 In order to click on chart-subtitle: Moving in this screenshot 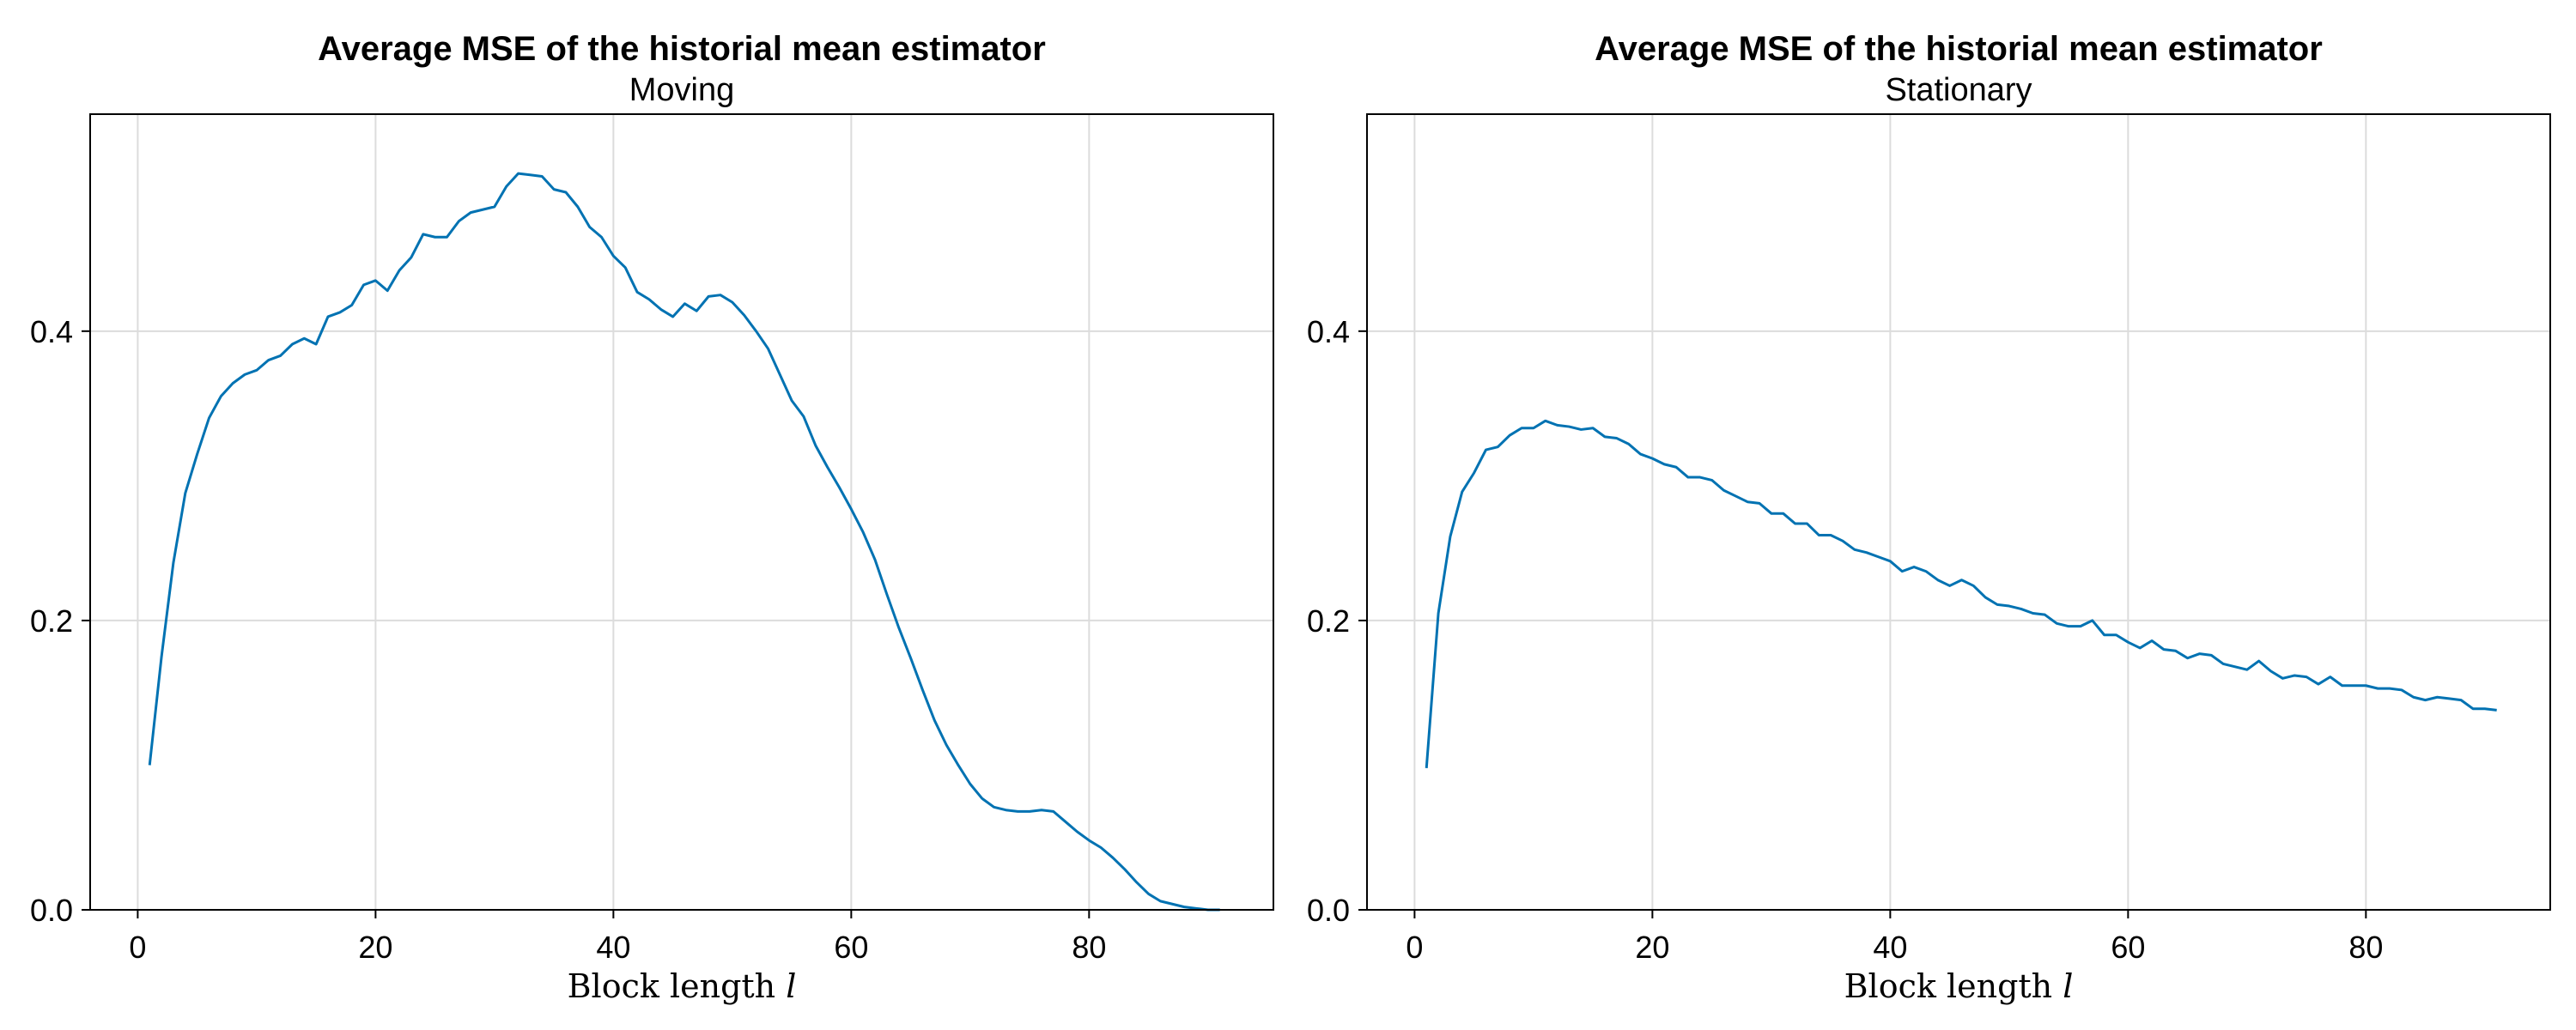, I will do `click(682, 90)`.